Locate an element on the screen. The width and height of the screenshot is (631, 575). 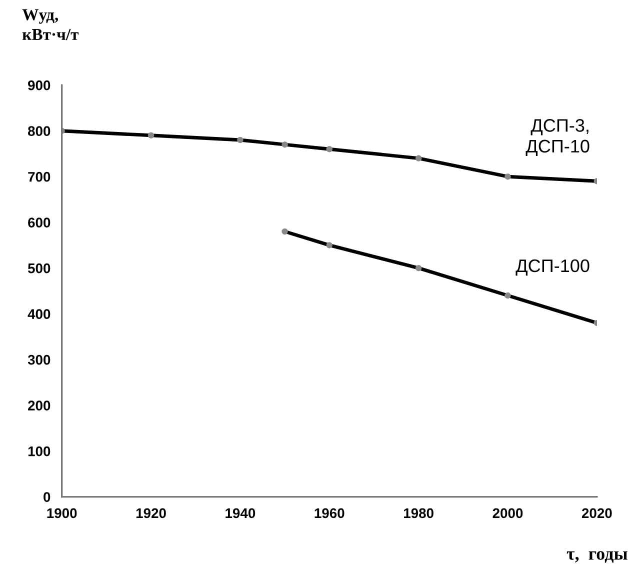
y-tick-label: 600 is located at coordinates (39, 223).